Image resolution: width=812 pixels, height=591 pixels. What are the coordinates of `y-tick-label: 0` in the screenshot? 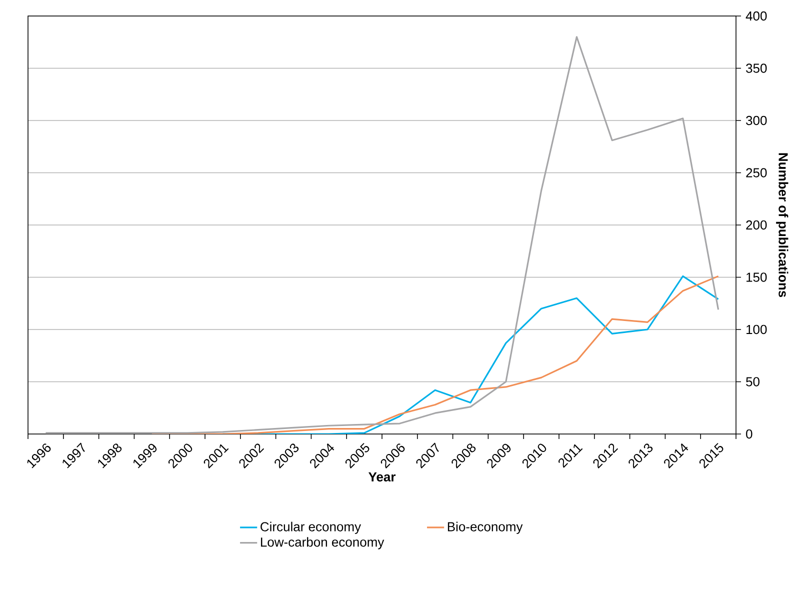 It's located at (749, 434).